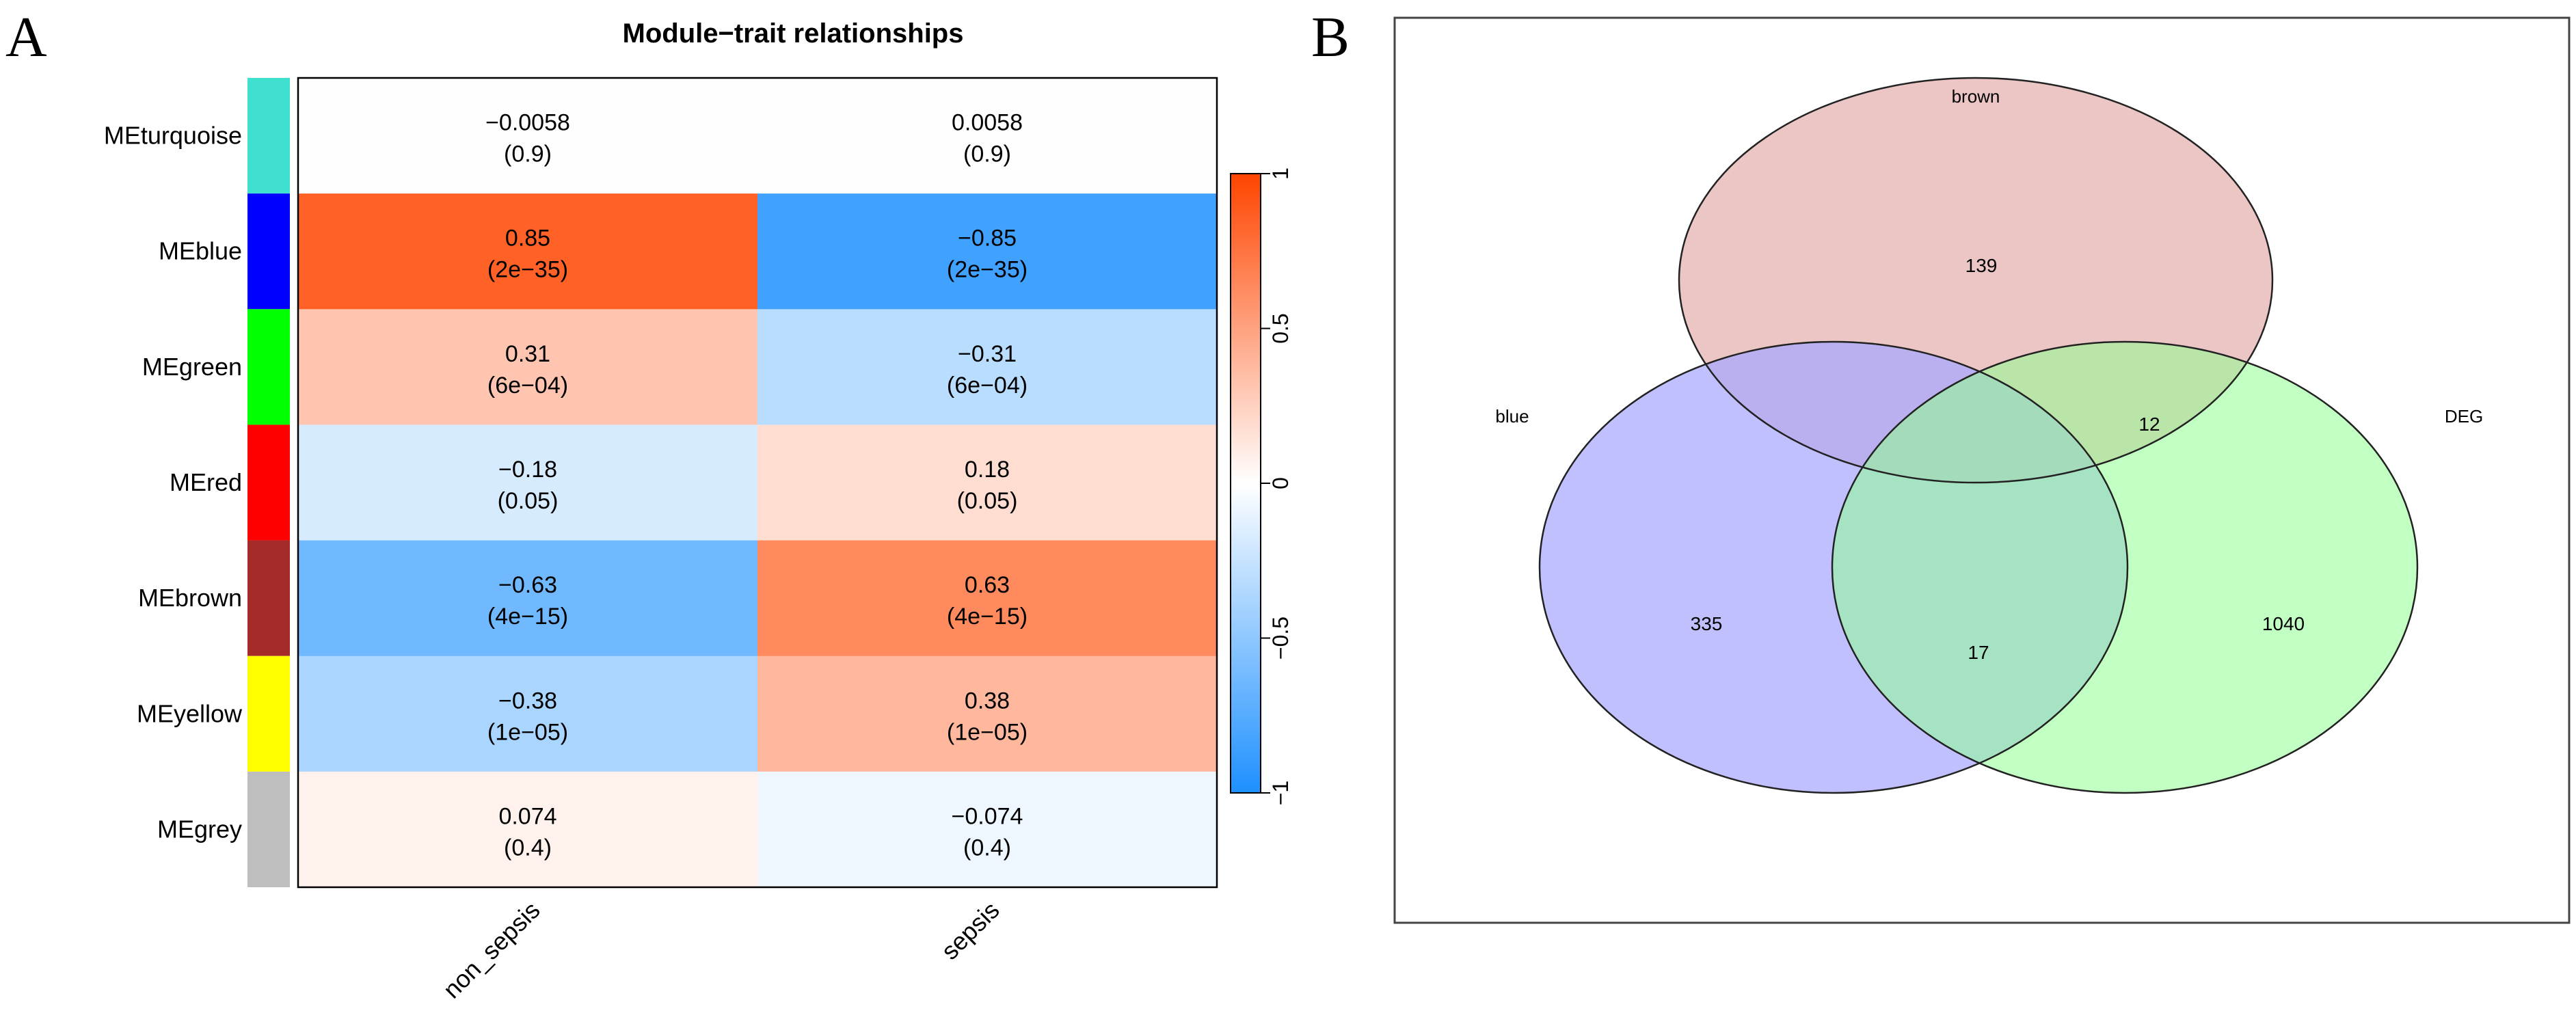  Describe the element at coordinates (527, 701) in the screenshot. I see `cell-correlation: −0.38` at that location.